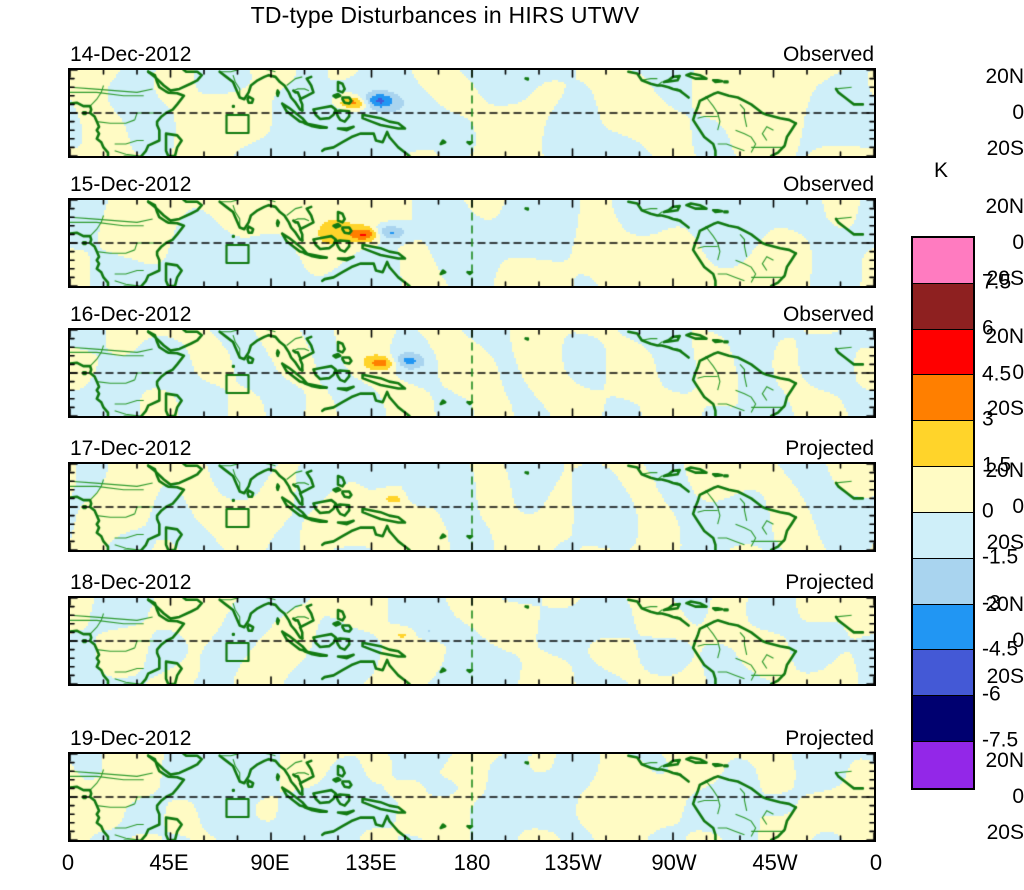  What do you see at coordinates (988, 419) in the screenshot?
I see `colorbar-tick-label: 3` at bounding box center [988, 419].